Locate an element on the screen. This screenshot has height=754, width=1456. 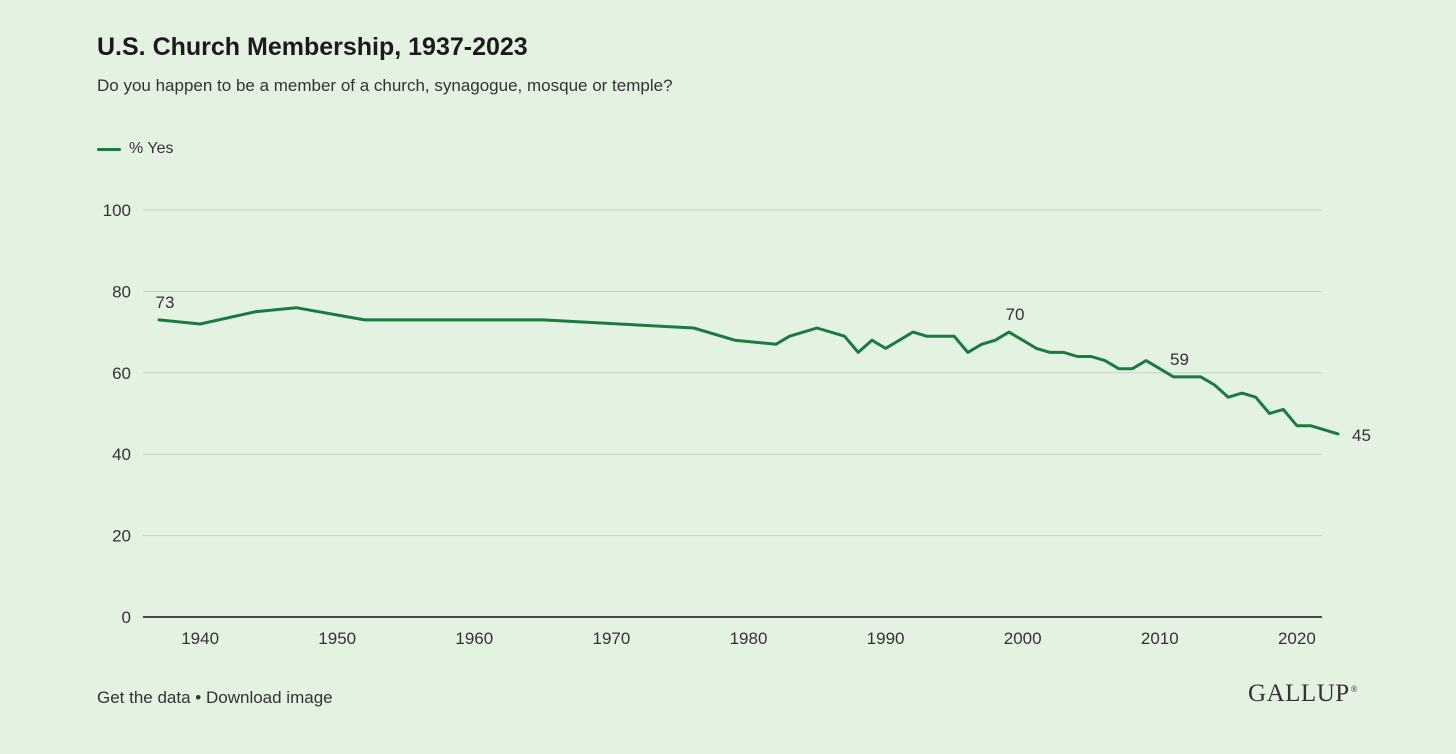
y-tick-label: 0 is located at coordinates (126, 617).